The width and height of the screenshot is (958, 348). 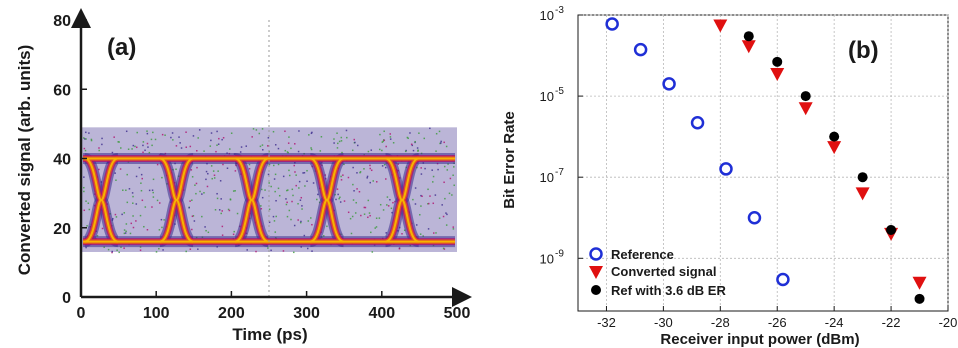 What do you see at coordinates (559, 253) in the screenshot?
I see `panel-b-y-tick-exponent: -9` at bounding box center [559, 253].